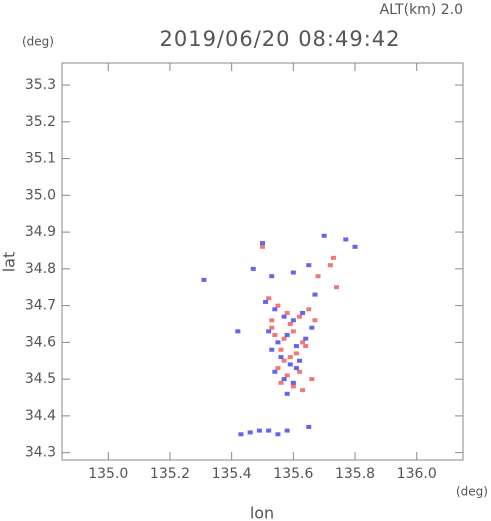 This screenshot has height=521, width=491. I want to click on x-tick-label: 135.2, so click(170, 474).